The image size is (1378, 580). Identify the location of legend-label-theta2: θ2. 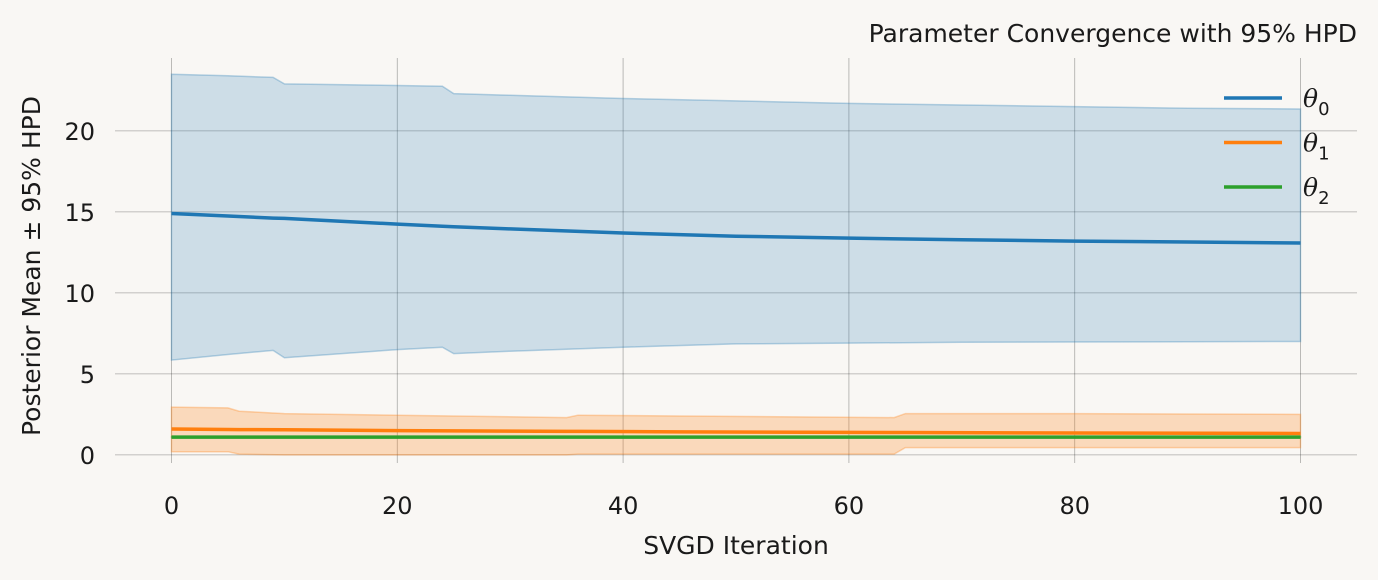
(1316, 191).